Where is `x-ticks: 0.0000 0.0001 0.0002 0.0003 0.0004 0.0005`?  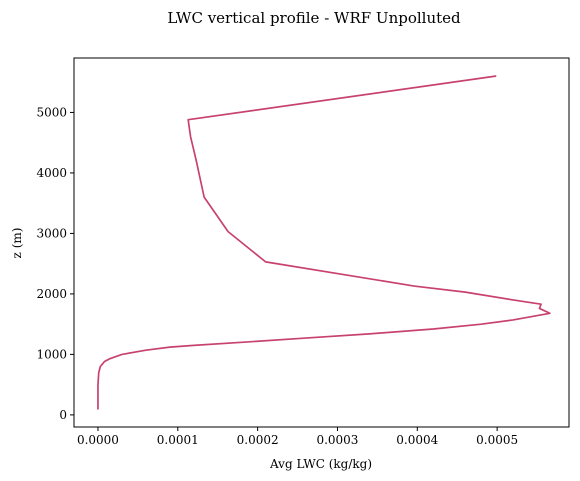 x-ticks: 0.0000 0.0001 0.0002 0.0003 0.0004 0.0005 is located at coordinates (297, 437).